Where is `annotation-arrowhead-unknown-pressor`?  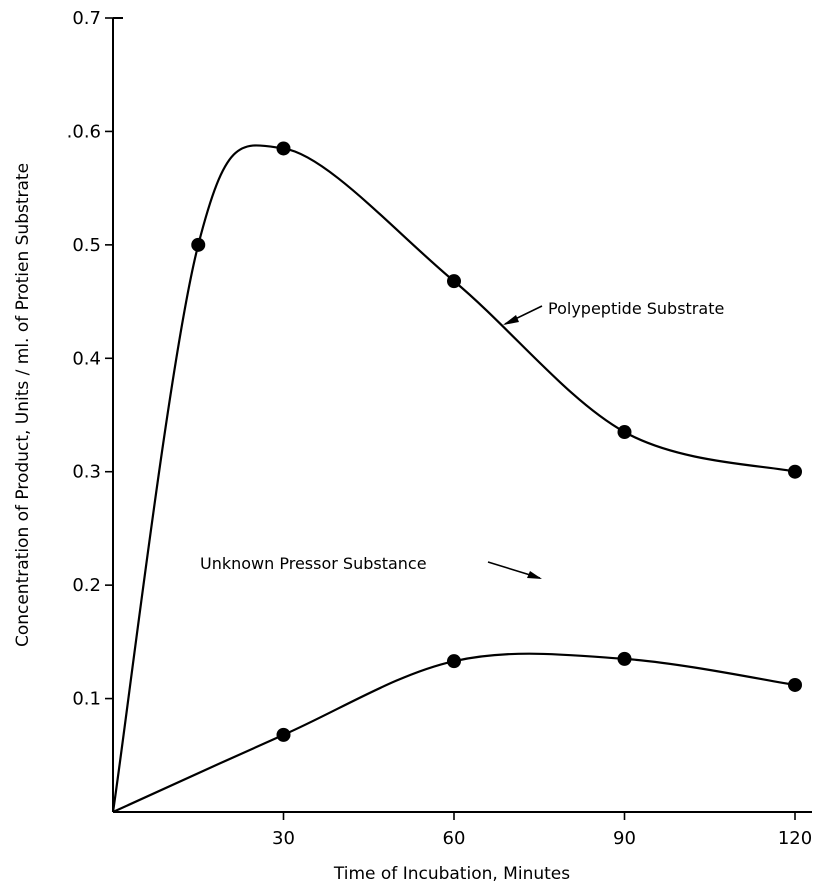 annotation-arrowhead-unknown-pressor is located at coordinates (534, 575).